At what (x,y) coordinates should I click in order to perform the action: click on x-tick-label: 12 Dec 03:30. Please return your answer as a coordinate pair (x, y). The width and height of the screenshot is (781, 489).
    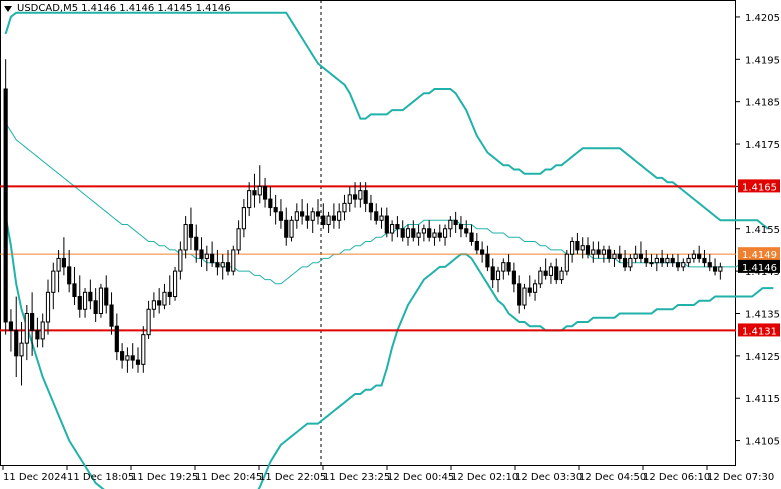
    Looking at the image, I should click on (548, 477).